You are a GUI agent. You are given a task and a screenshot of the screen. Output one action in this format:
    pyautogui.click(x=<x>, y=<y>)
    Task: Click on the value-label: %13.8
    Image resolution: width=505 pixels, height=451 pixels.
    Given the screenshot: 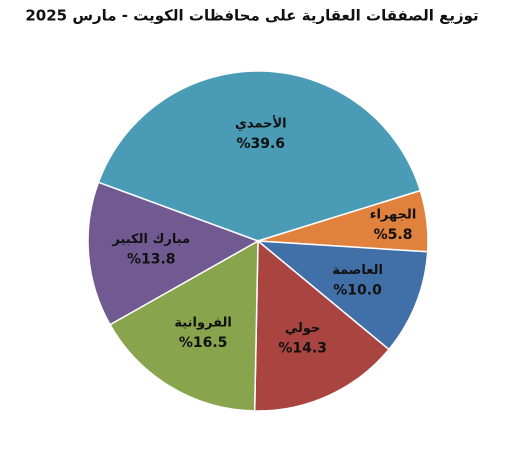 What is the action you would take?
    pyautogui.click(x=151, y=260)
    